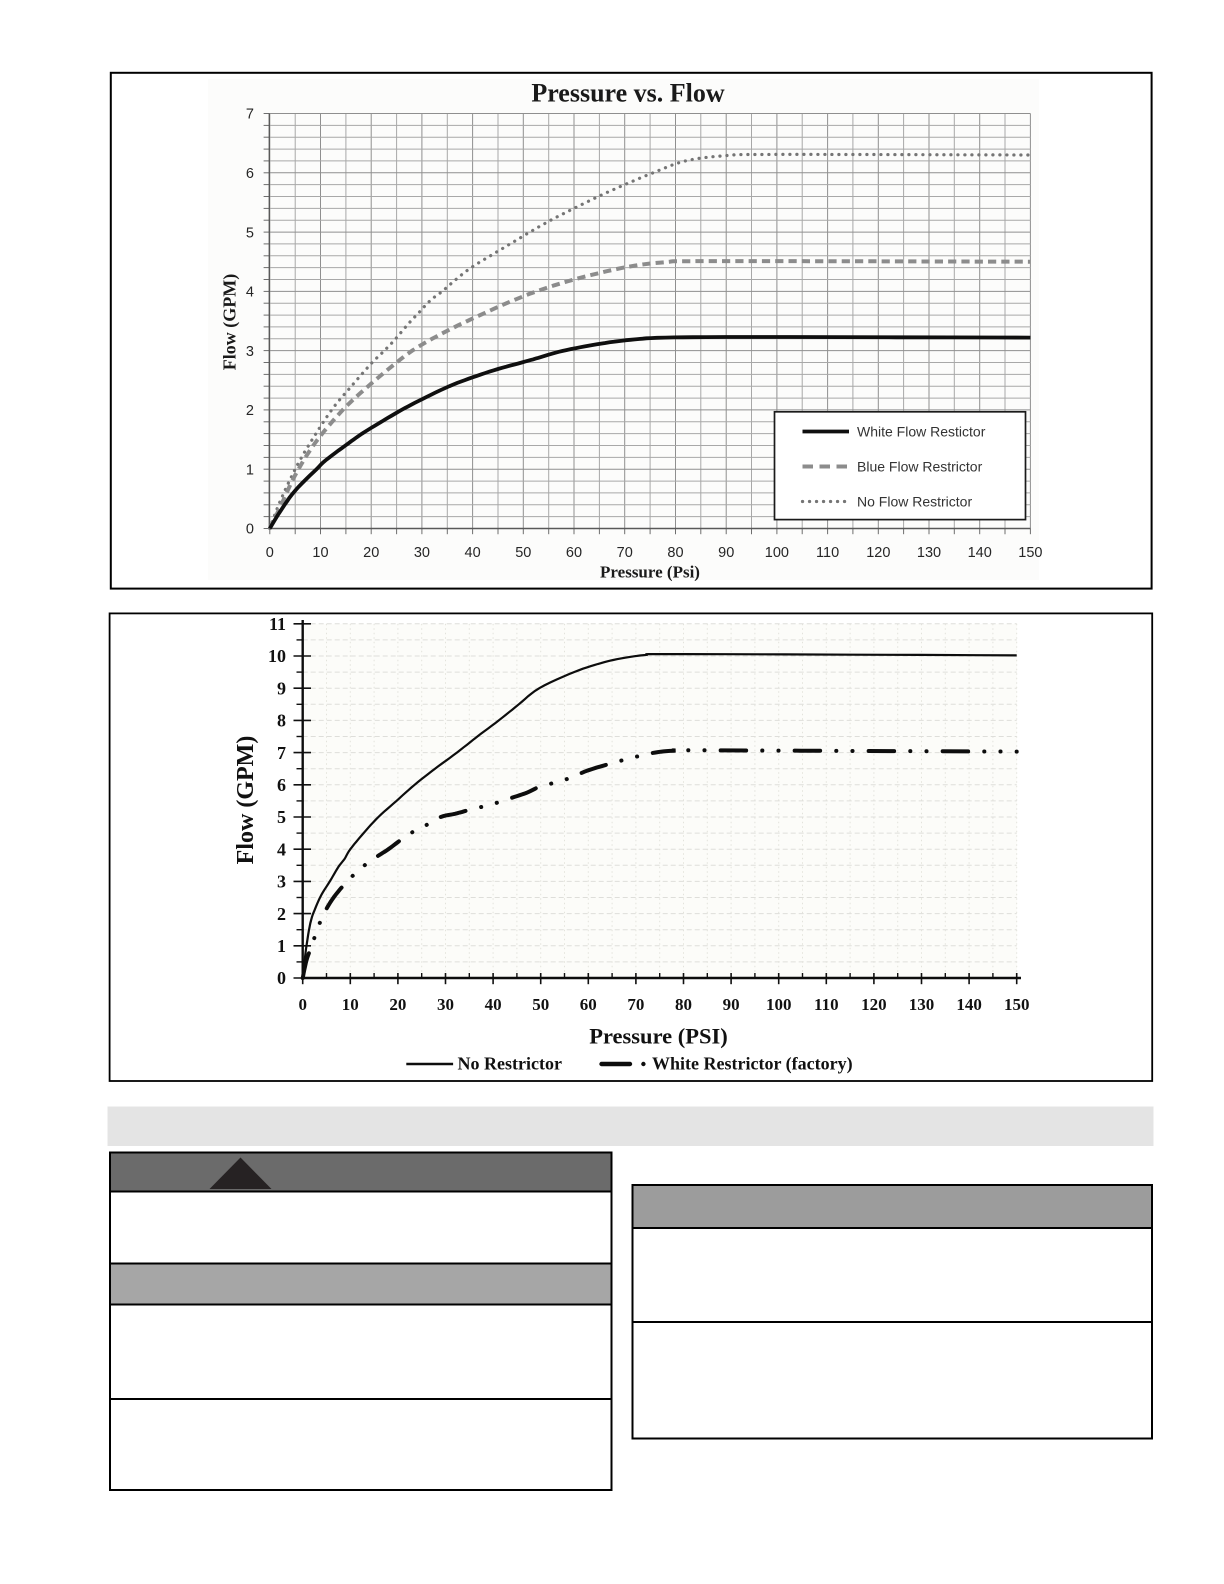  I want to click on svg-text: White Restrictor (factory), so click(752, 1064).